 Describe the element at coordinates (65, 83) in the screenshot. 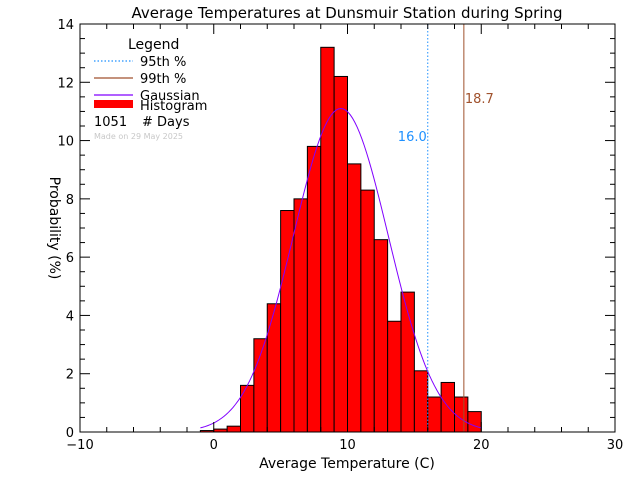

I see `y-tick-label: 12` at that location.